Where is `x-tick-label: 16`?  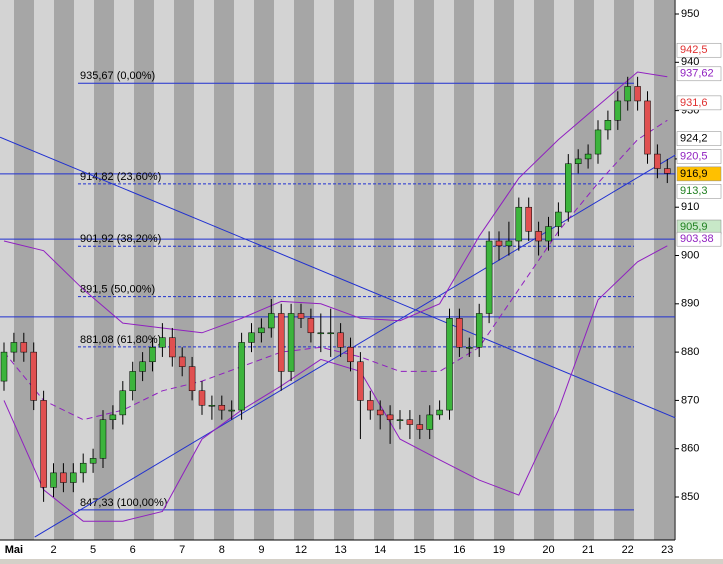 x-tick-label: 16 is located at coordinates (459, 550).